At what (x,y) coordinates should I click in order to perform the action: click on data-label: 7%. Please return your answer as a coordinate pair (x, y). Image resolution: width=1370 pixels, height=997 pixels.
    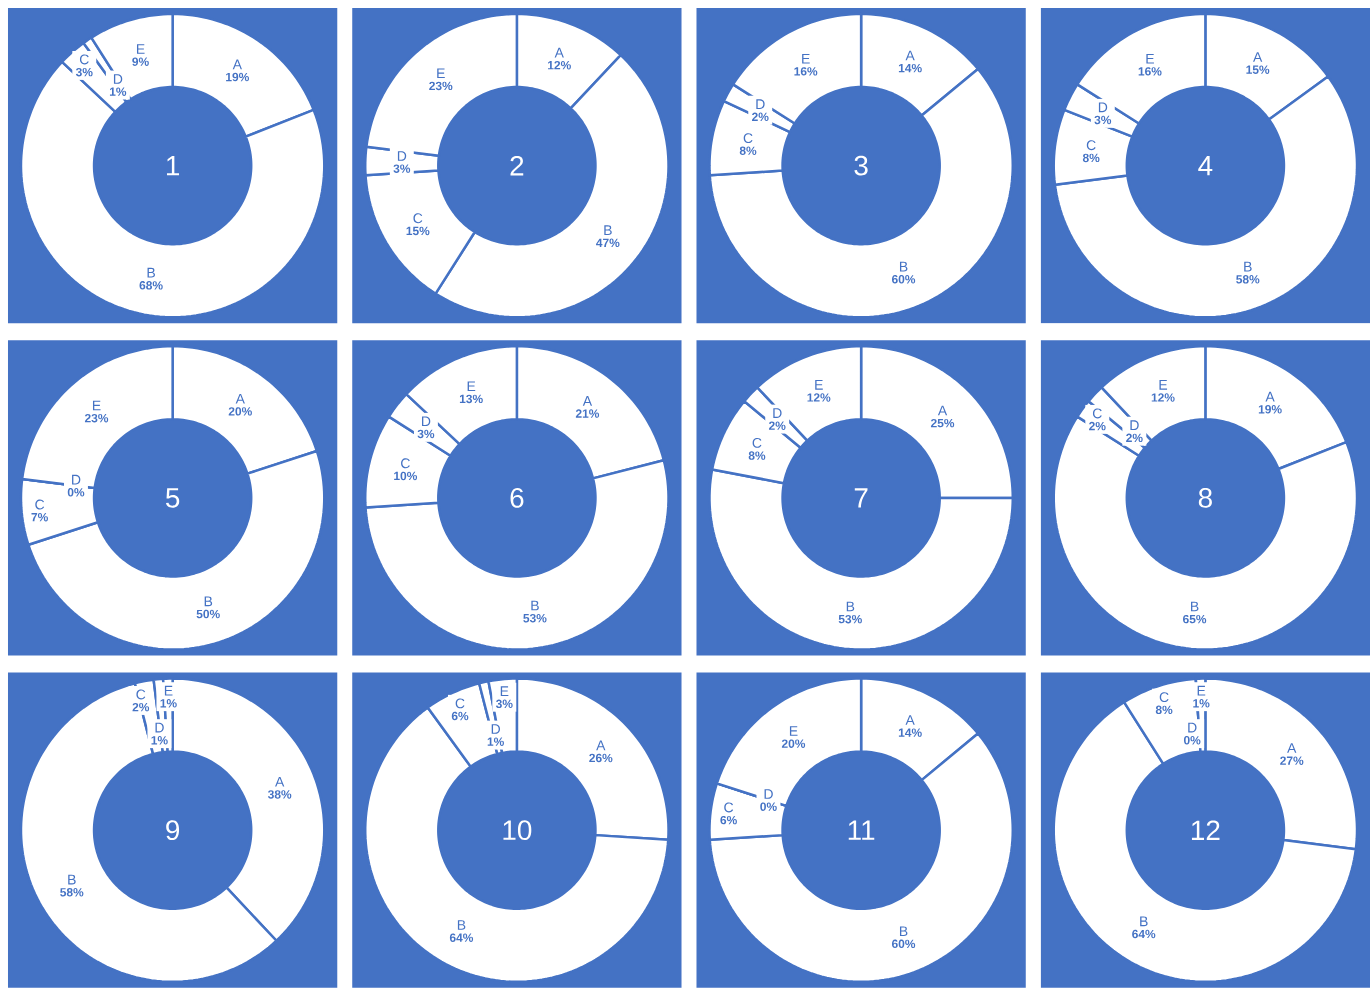
    Looking at the image, I should click on (39, 517).